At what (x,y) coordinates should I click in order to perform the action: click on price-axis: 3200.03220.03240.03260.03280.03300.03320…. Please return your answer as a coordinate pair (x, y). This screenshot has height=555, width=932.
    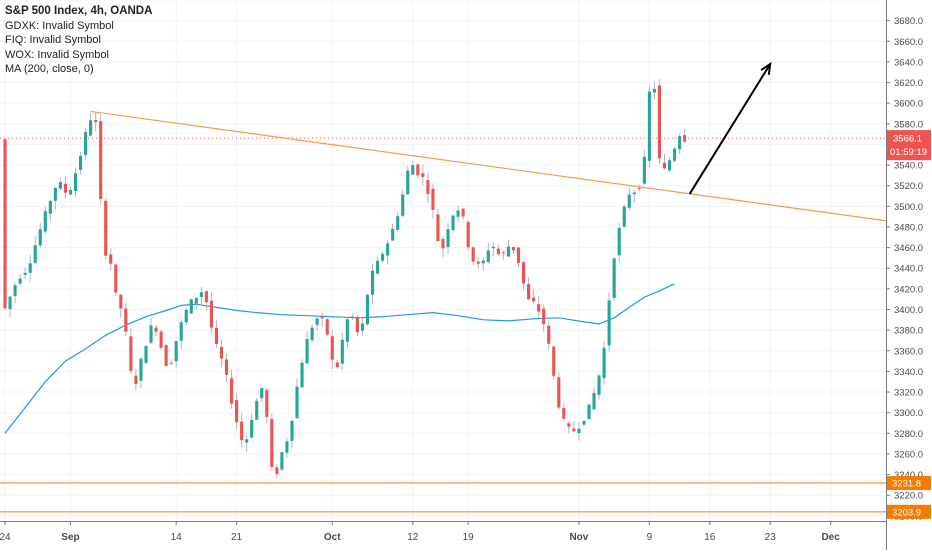
    Looking at the image, I should click on (909, 275).